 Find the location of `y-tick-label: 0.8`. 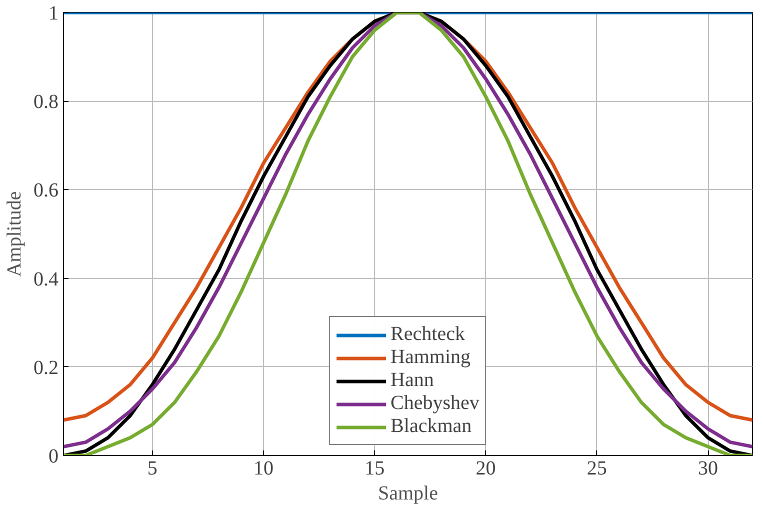

y-tick-label: 0.8 is located at coordinates (46, 102).